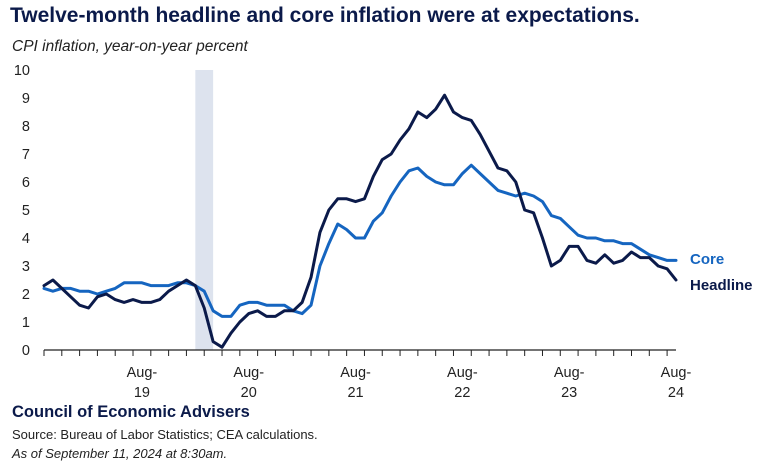 This screenshot has width=779, height=467. I want to click on x-tick-label-year: 23, so click(569, 392).